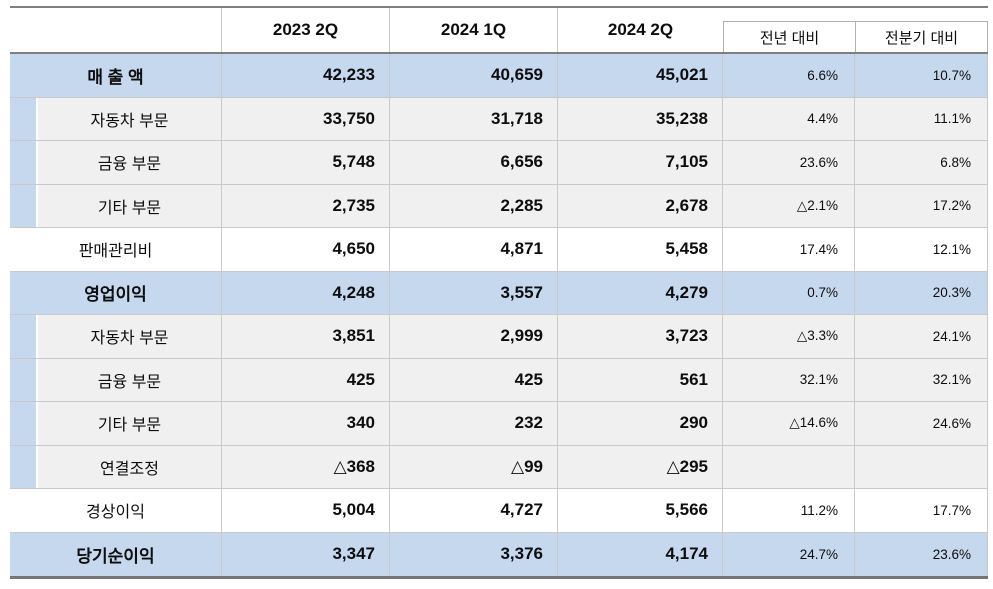 The height and width of the screenshot is (589, 993). I want to click on value-cell: 4,174, so click(640, 554).